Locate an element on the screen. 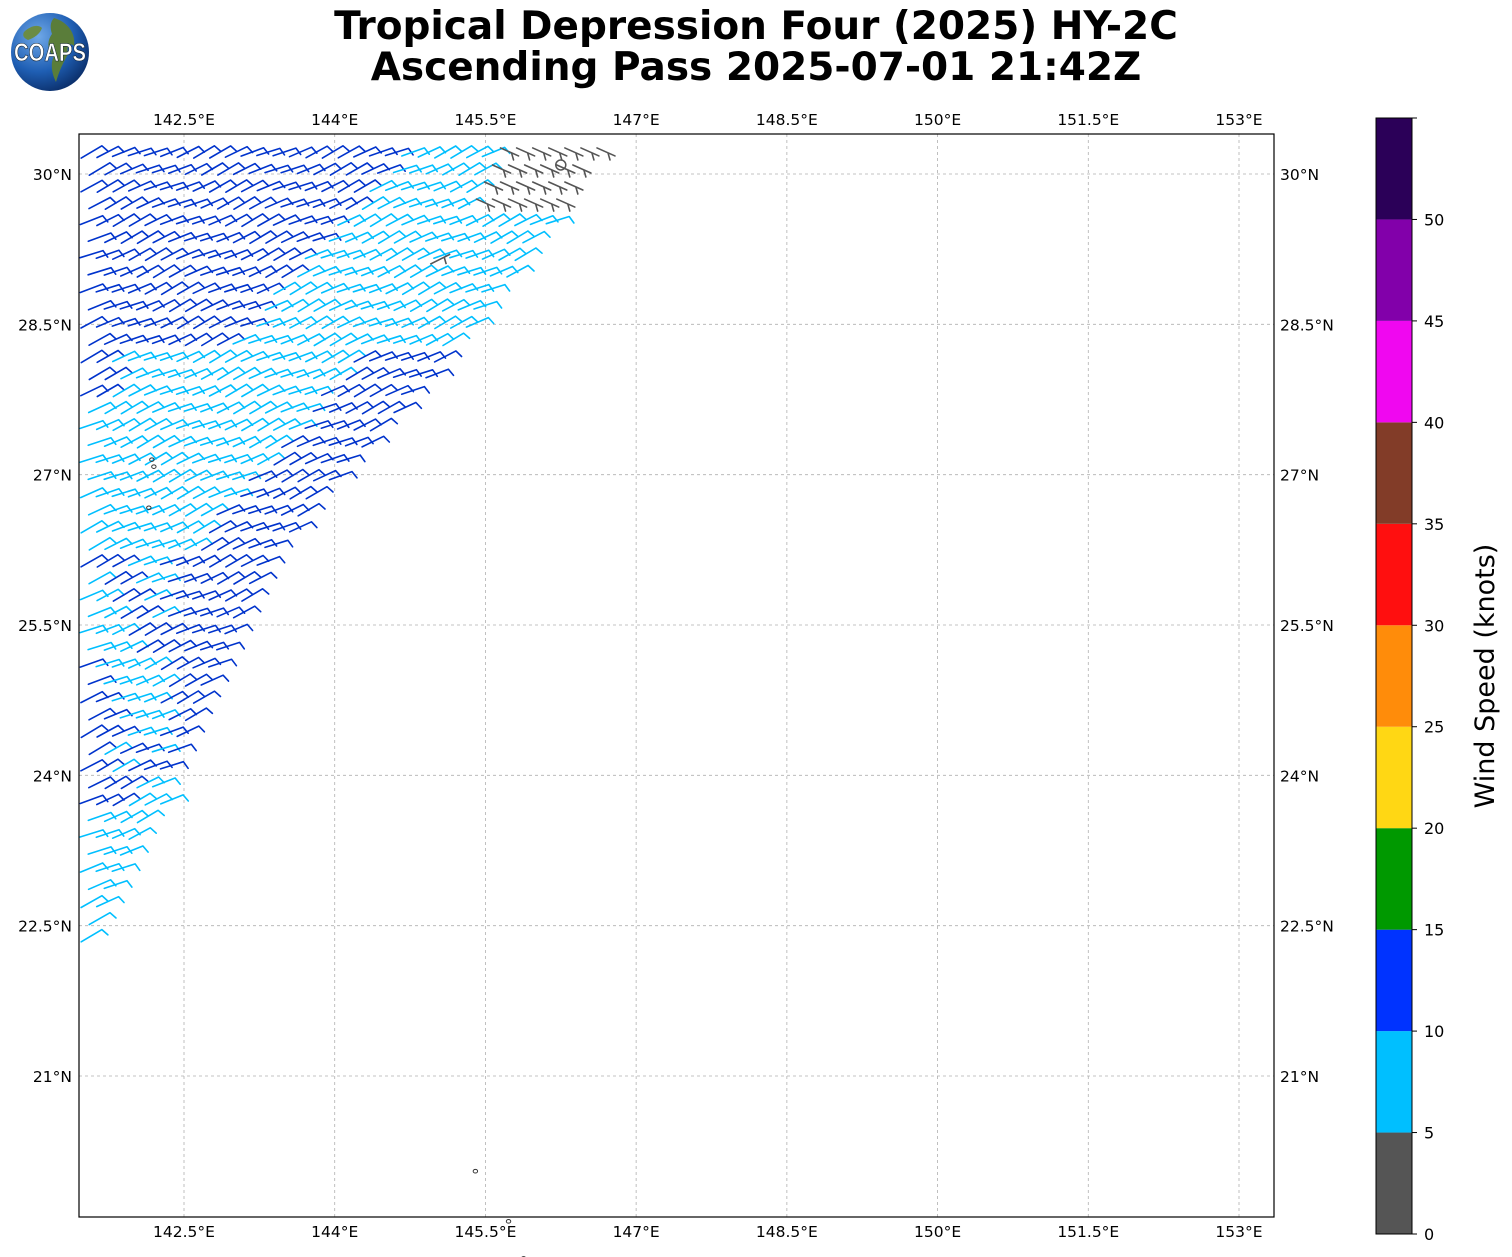 This screenshot has width=1512, height=1257. x-tick-label-bottom: 147°E is located at coordinates (636, 1232).